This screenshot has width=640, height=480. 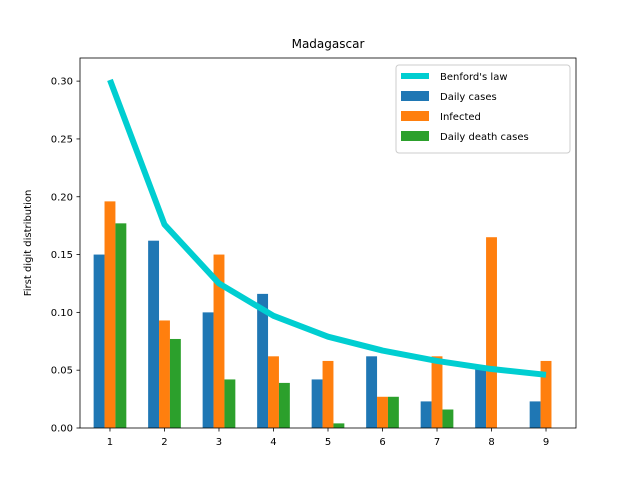 What do you see at coordinates (474, 77) in the screenshot?
I see `legend-label-benford-s-law: Benford's law` at bounding box center [474, 77].